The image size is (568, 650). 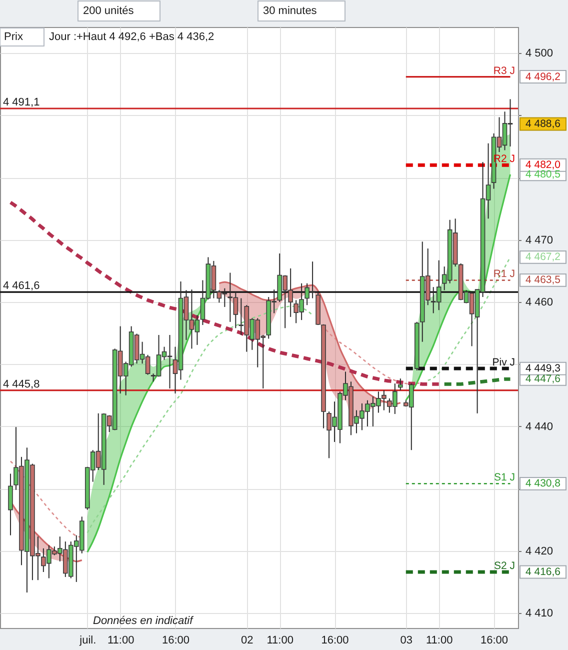 I want to click on series-label: R3 J, so click(x=504, y=70).